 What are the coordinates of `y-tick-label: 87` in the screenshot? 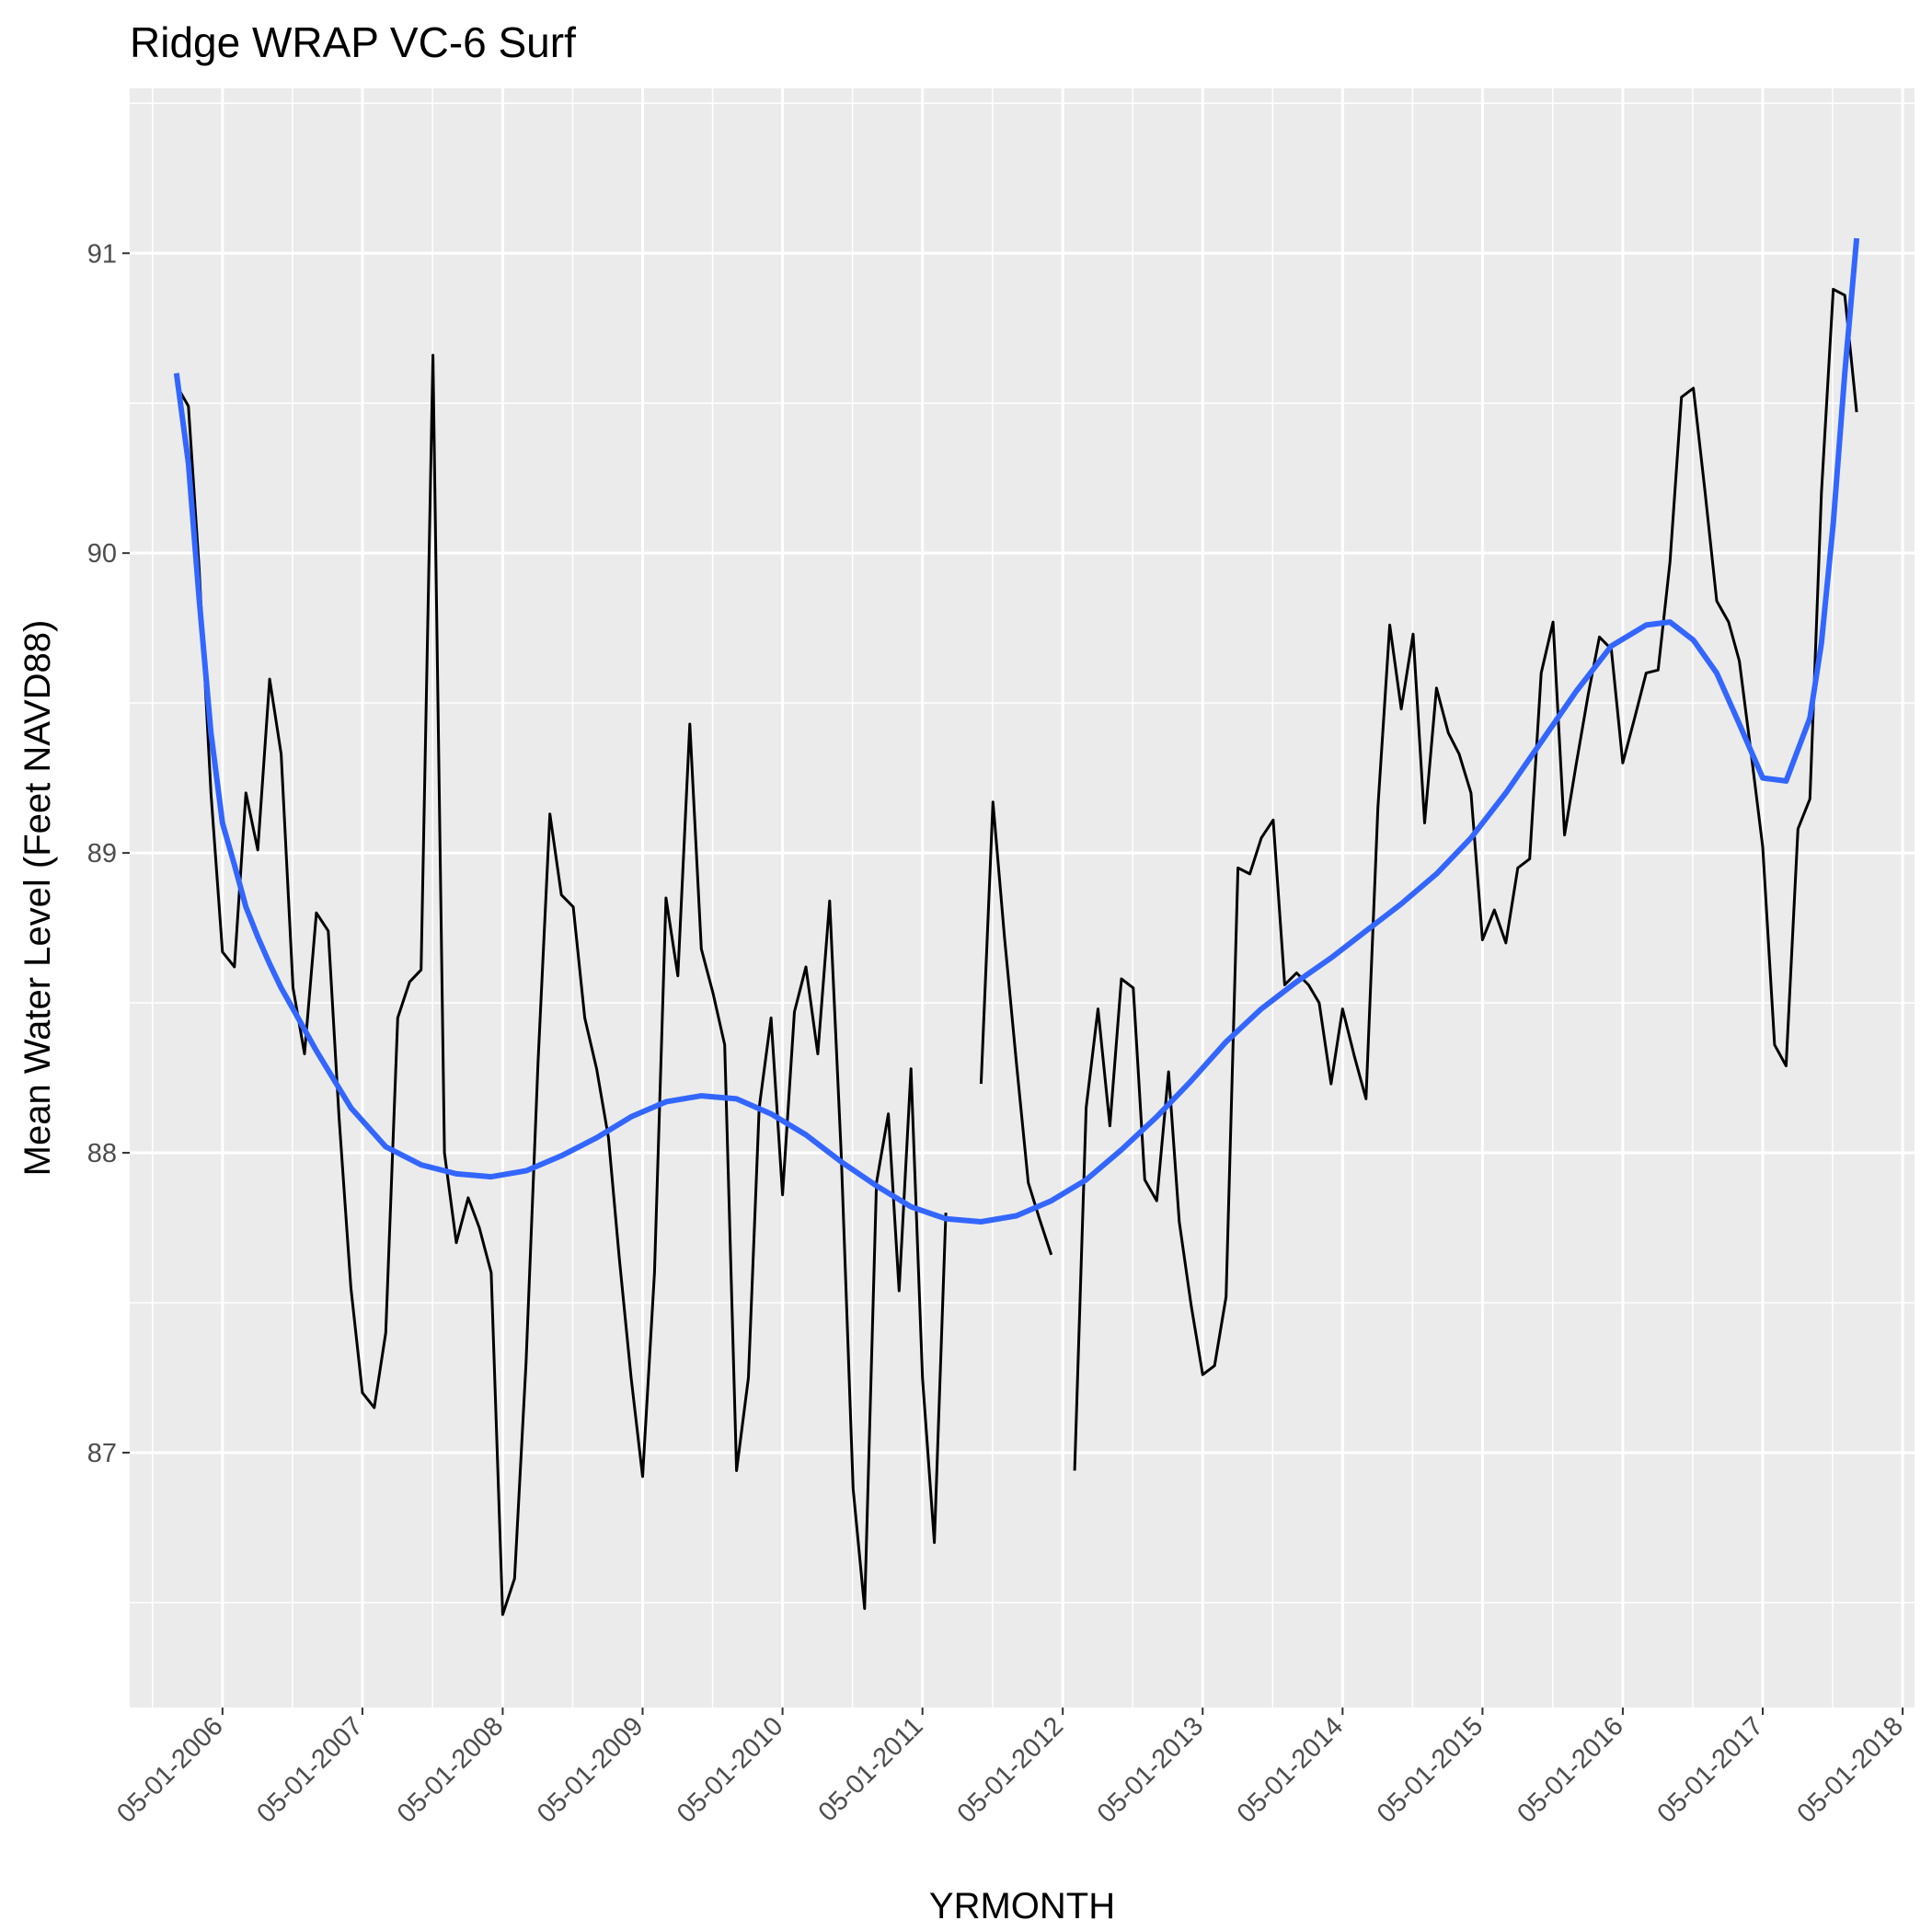 It's located at (102, 1453).